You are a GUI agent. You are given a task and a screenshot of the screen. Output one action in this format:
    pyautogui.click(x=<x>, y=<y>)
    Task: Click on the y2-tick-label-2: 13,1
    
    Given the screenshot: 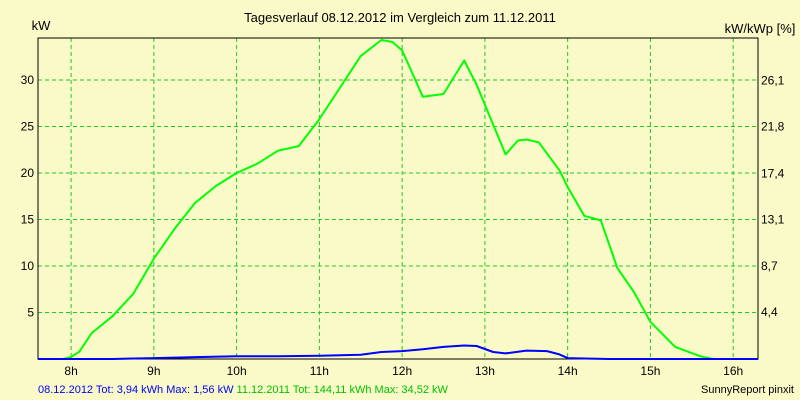 What is the action you would take?
    pyautogui.click(x=773, y=219)
    